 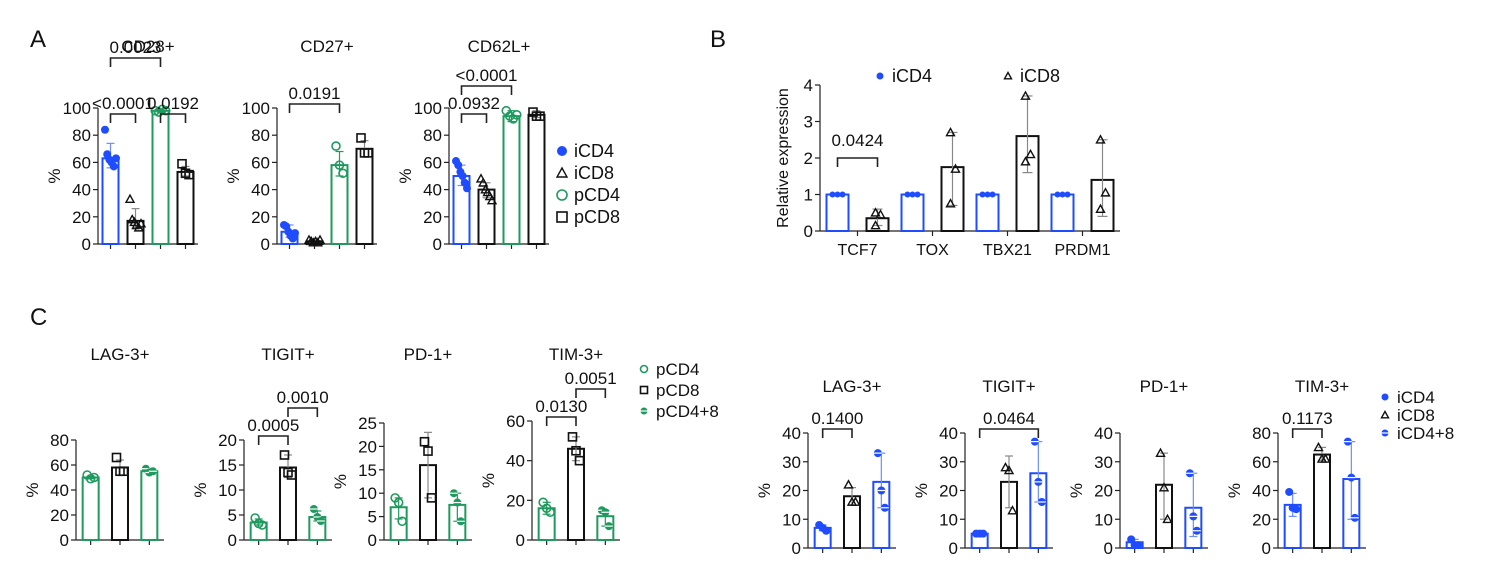 What do you see at coordinates (808, 122) in the screenshot?
I see `y-tick-label: 3` at bounding box center [808, 122].